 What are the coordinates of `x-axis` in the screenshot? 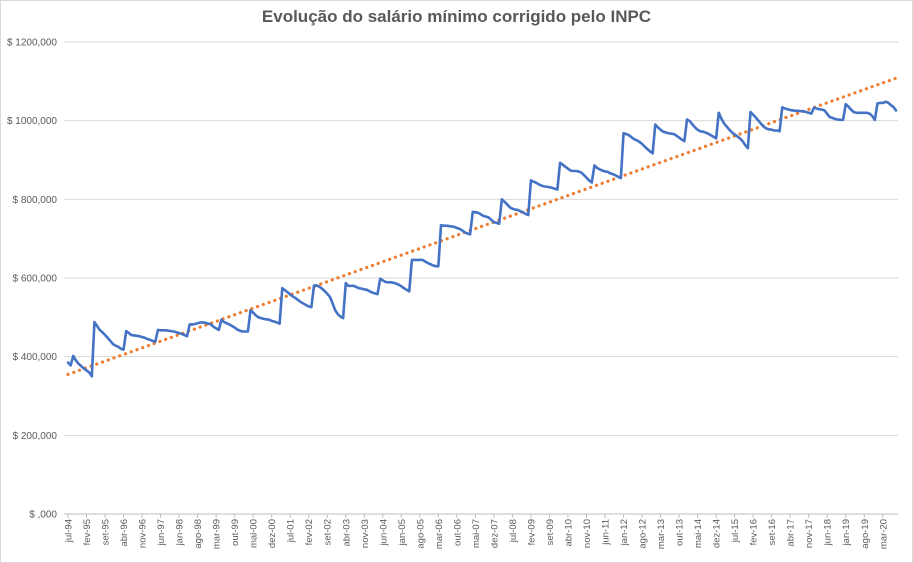 It's located at (475, 516).